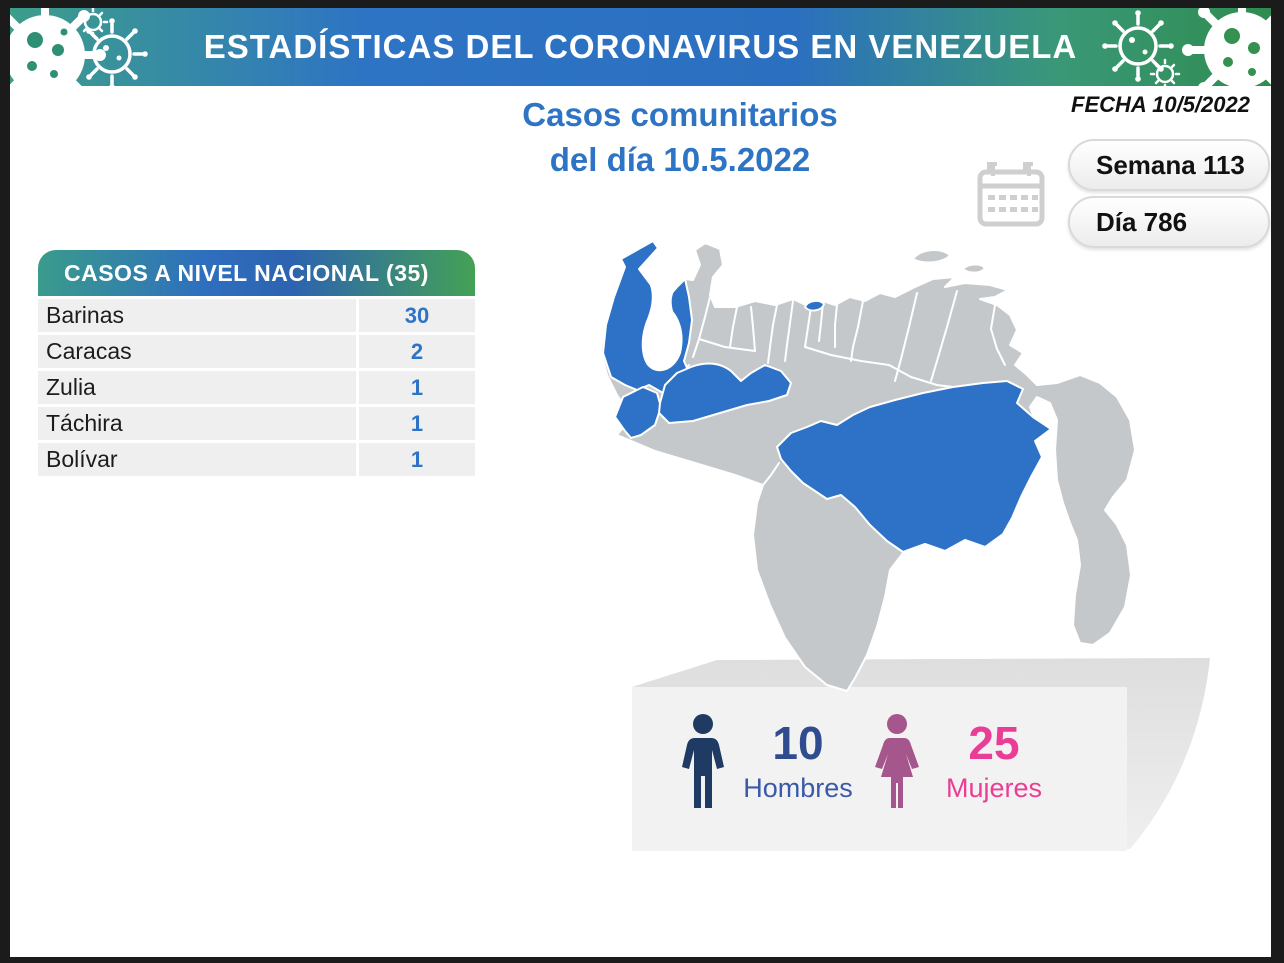 This screenshot has height=963, width=1284. What do you see at coordinates (897, 761) in the screenshot?
I see `female-icon` at bounding box center [897, 761].